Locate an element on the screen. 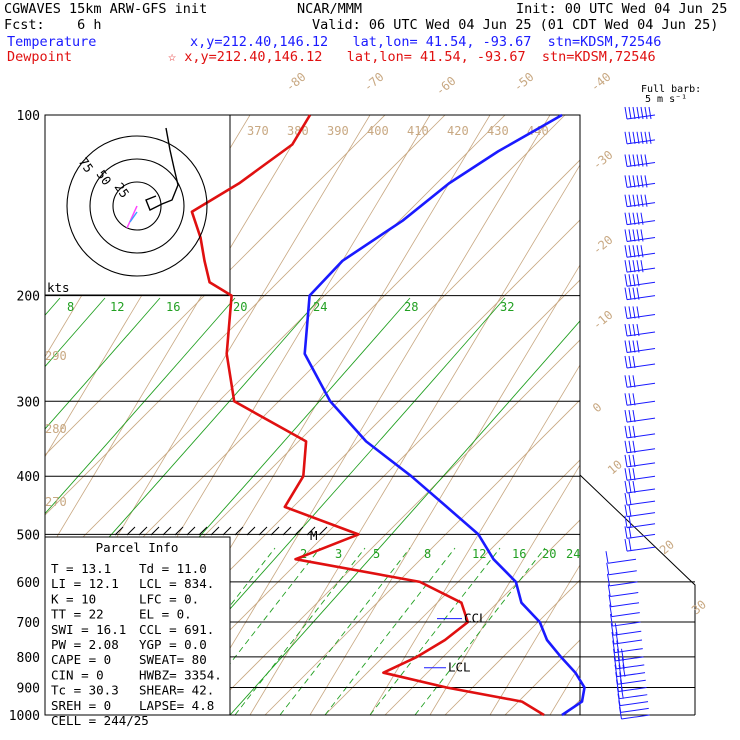 This screenshot has width=740, height=740. isotherm-label: -40 is located at coordinates (601, 82).